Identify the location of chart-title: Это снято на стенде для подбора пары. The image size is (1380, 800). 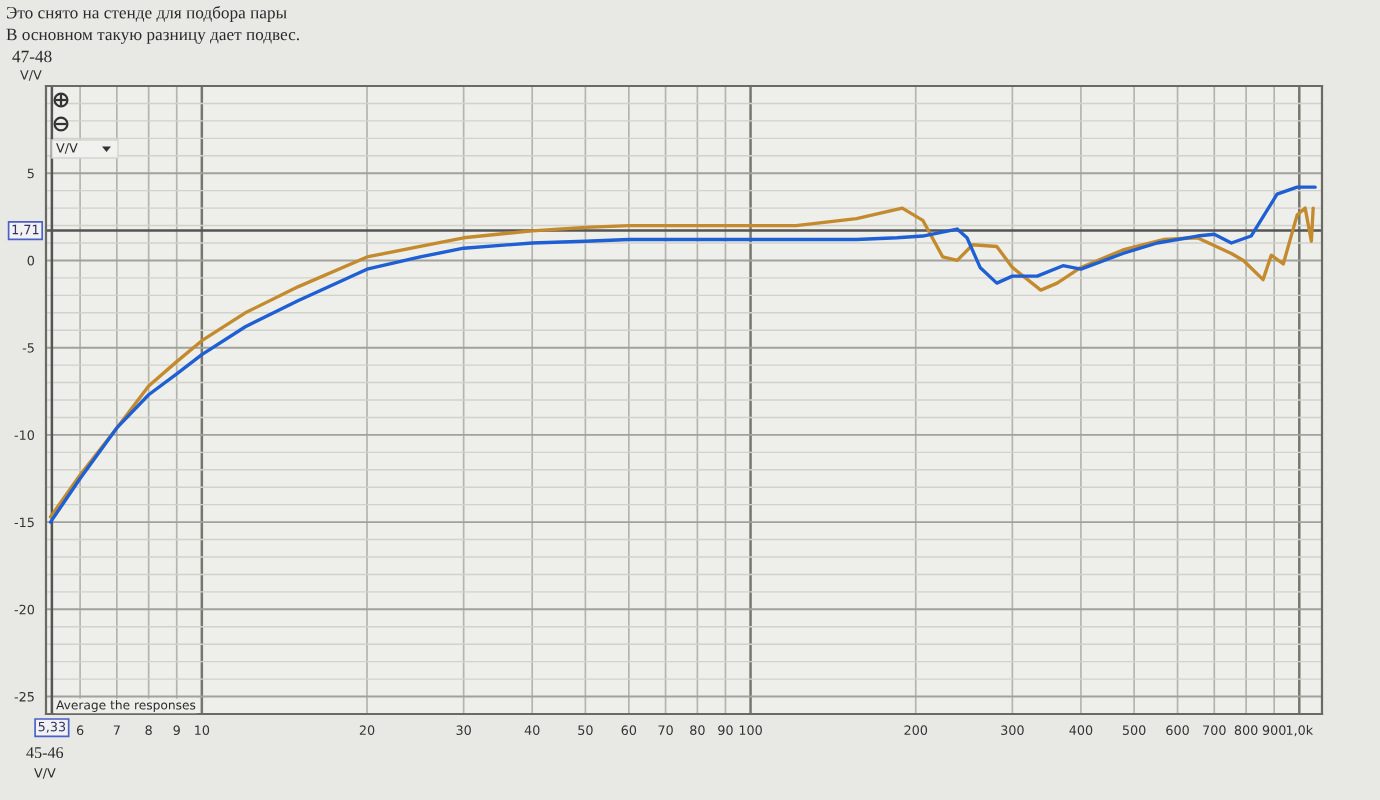
(146, 14).